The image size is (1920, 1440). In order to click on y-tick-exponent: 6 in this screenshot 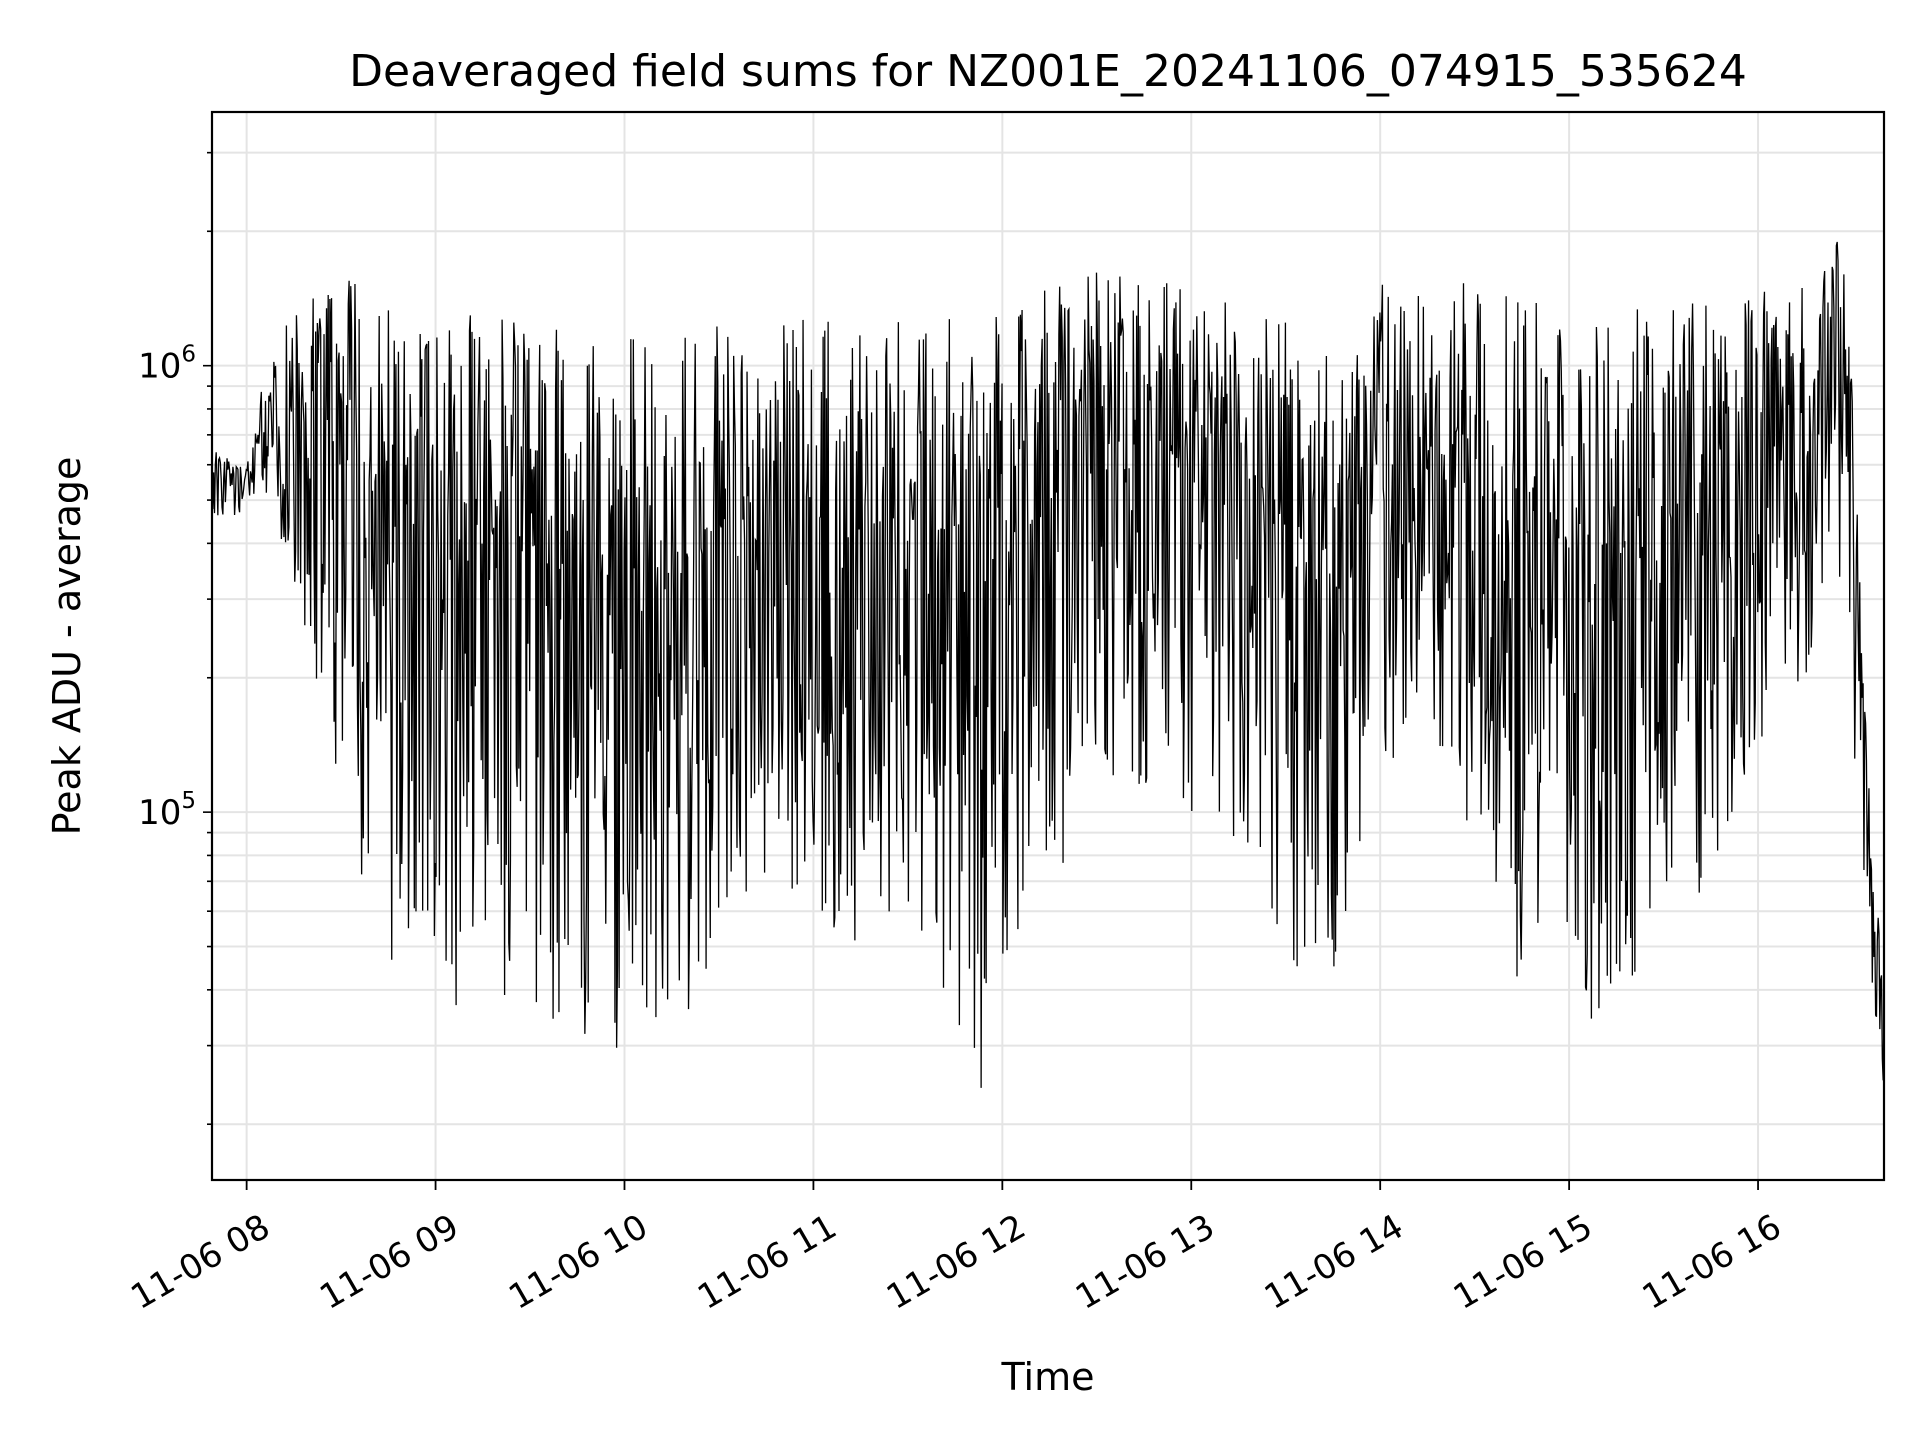, I will do `click(188, 355)`.